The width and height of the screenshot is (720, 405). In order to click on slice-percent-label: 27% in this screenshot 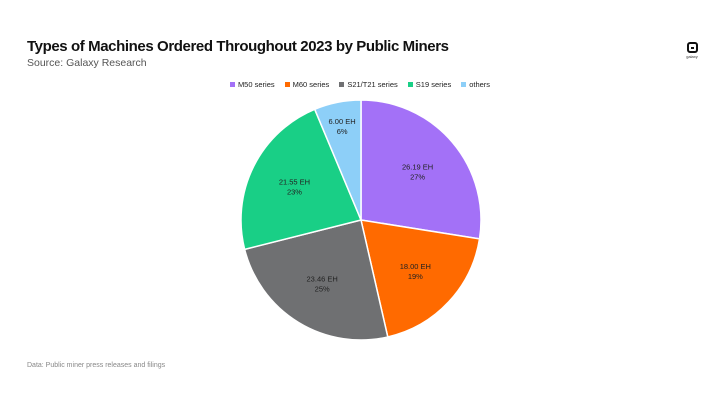, I will do `click(417, 177)`.